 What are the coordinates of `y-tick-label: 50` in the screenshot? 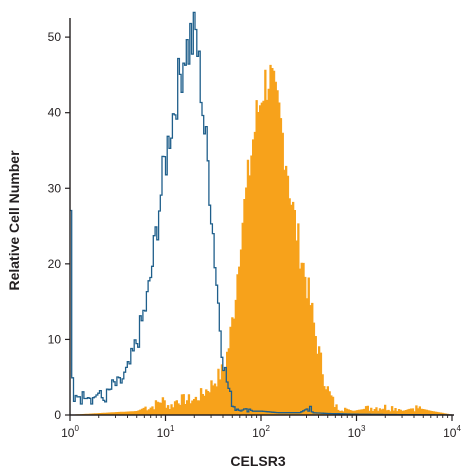 It's located at (55, 37).